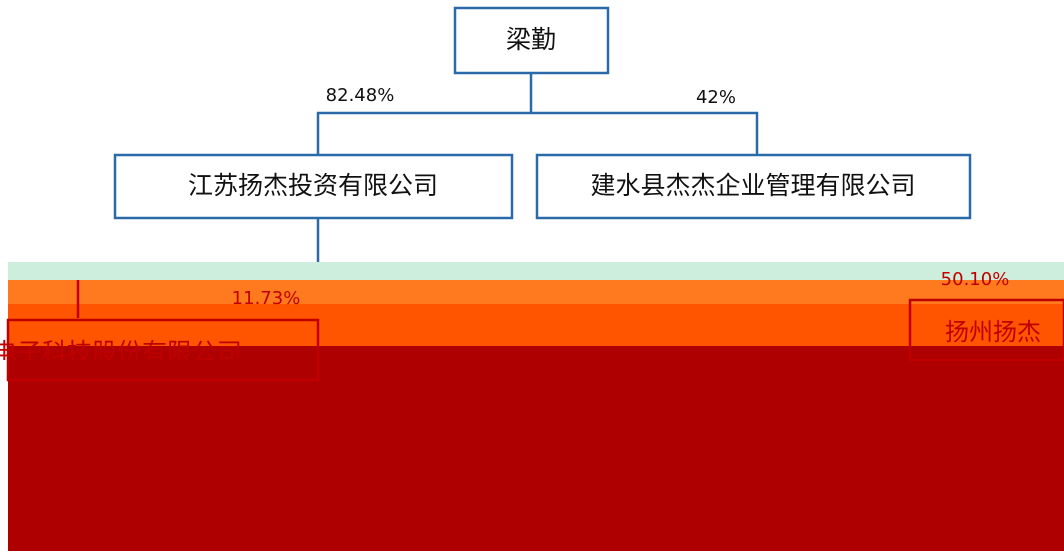 This screenshot has height=551, width=1064. I want to click on node-label: 扬州扬杰, so click(993, 332).